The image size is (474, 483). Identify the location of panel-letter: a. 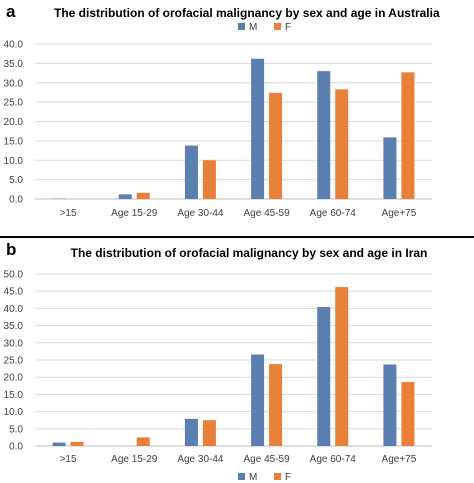
(11, 11).